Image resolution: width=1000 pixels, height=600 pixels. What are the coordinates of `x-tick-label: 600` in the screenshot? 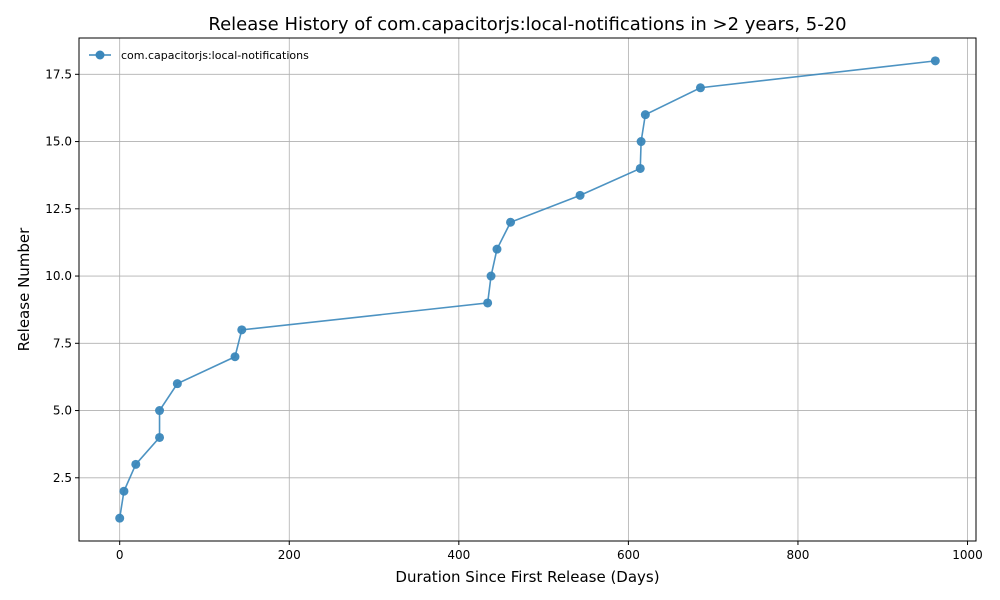 It's located at (628, 555).